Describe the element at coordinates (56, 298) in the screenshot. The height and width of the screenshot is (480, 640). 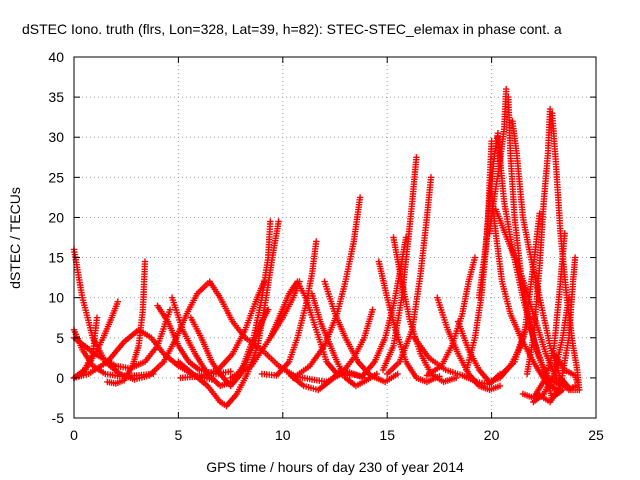
I see `y-tick-label: 10` at that location.